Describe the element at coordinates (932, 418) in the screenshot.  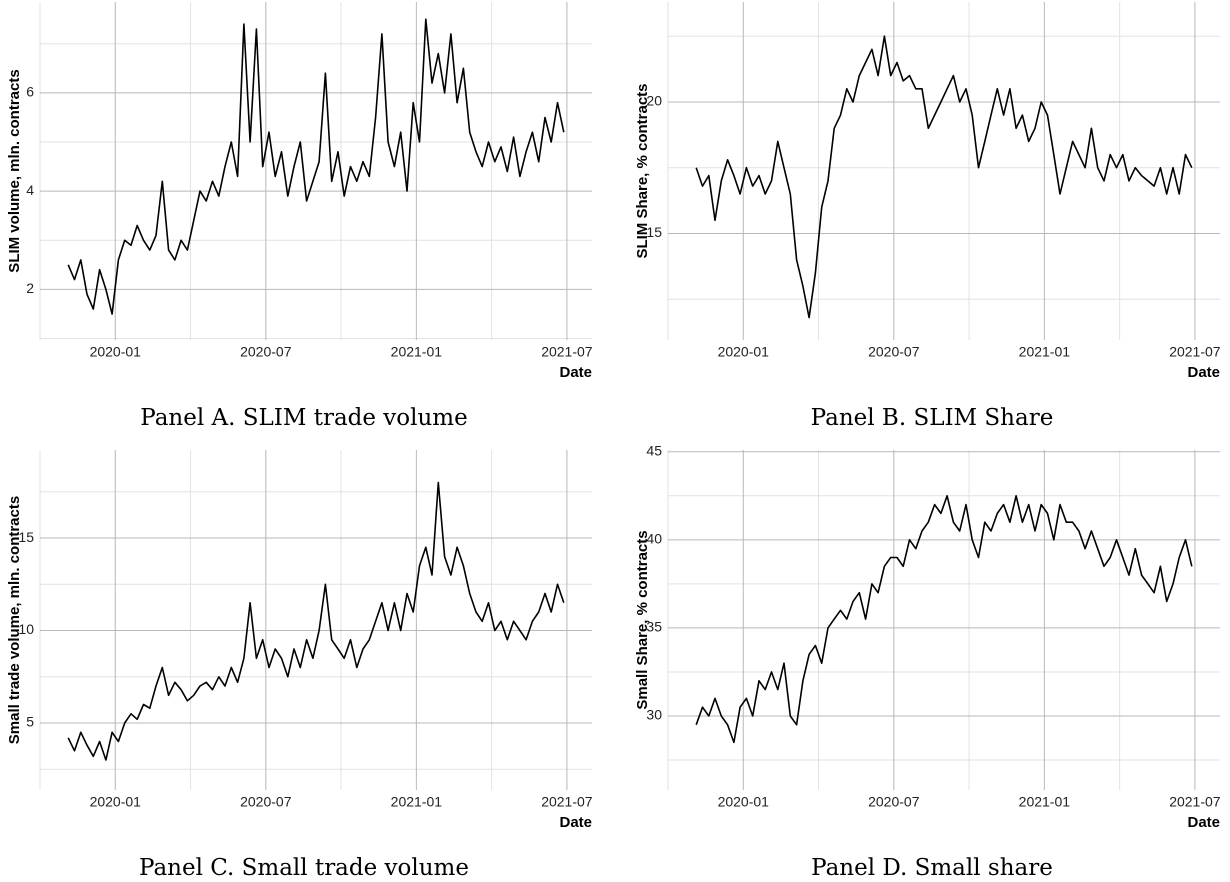
I see `panel-caption: Panel B. SLIM Share` at that location.